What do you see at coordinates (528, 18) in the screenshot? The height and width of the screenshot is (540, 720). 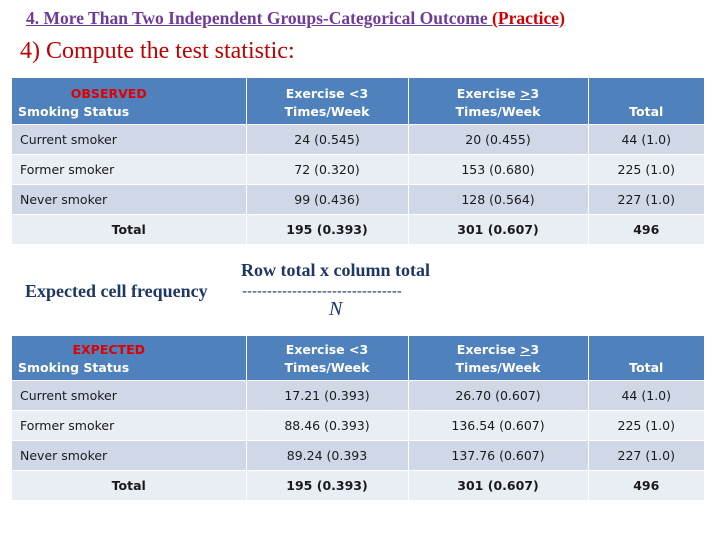 I see `heading-practice: (Practice)` at bounding box center [528, 18].